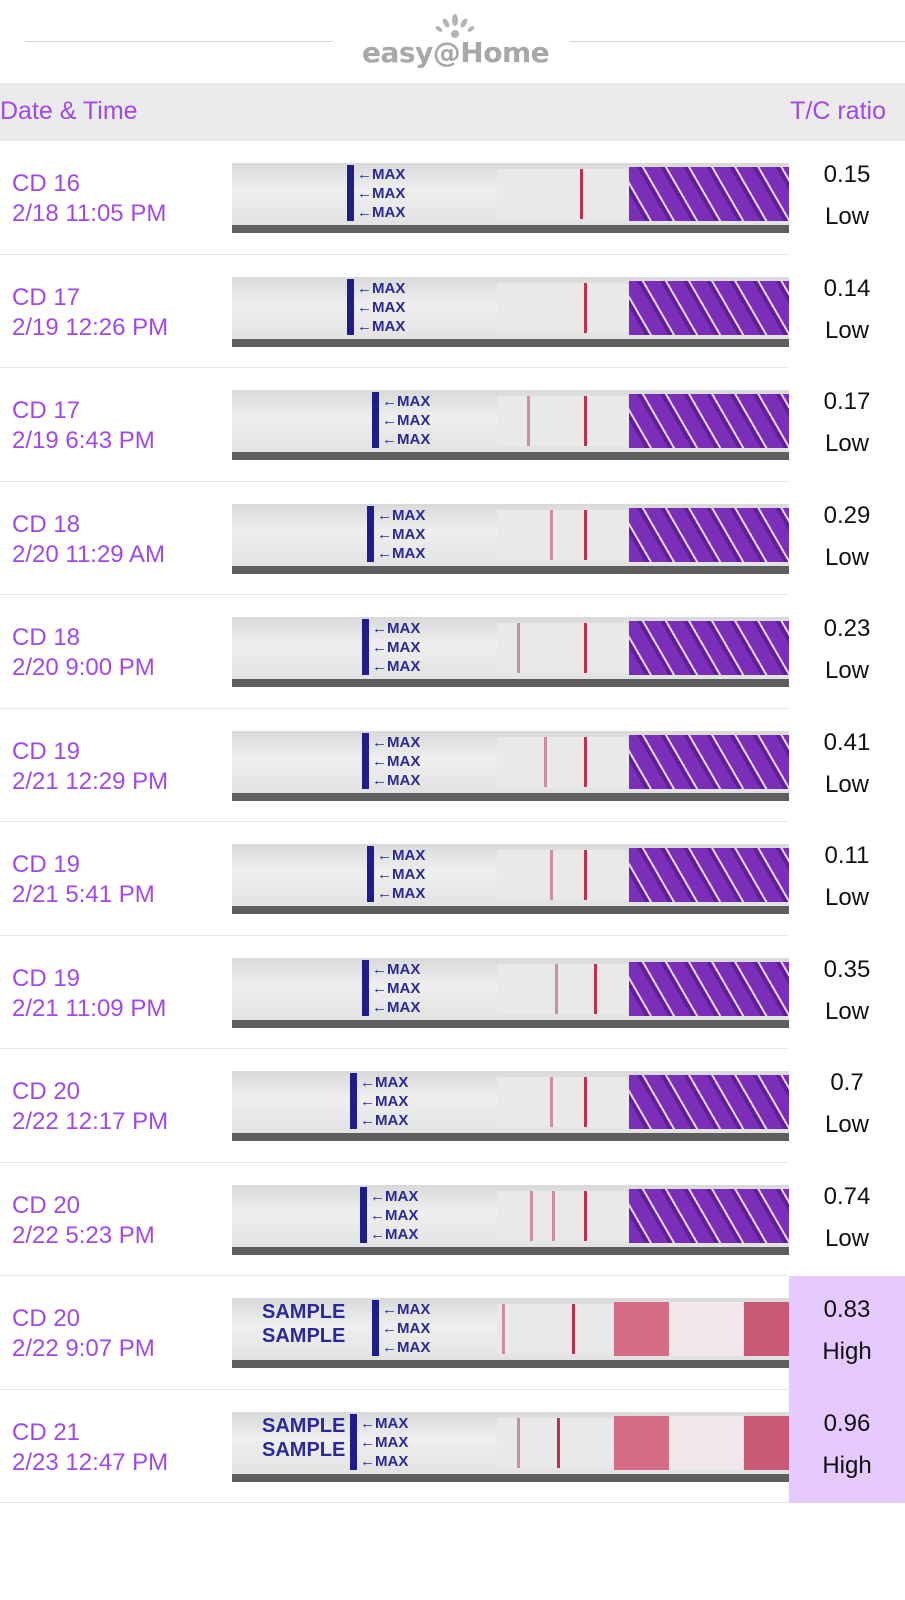 Image resolution: width=905 pixels, height=1600 pixels. Describe the element at coordinates (847, 425) in the screenshot. I see `ratio-cell: 0.17 Low` at that location.